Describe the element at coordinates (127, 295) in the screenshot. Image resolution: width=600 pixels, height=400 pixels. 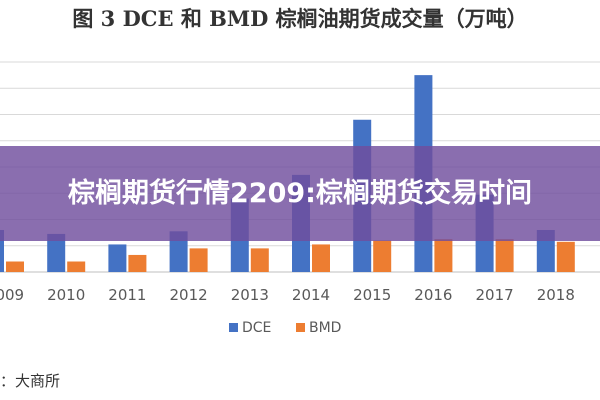
I see `x-tick-label-2011: 2011` at that location.